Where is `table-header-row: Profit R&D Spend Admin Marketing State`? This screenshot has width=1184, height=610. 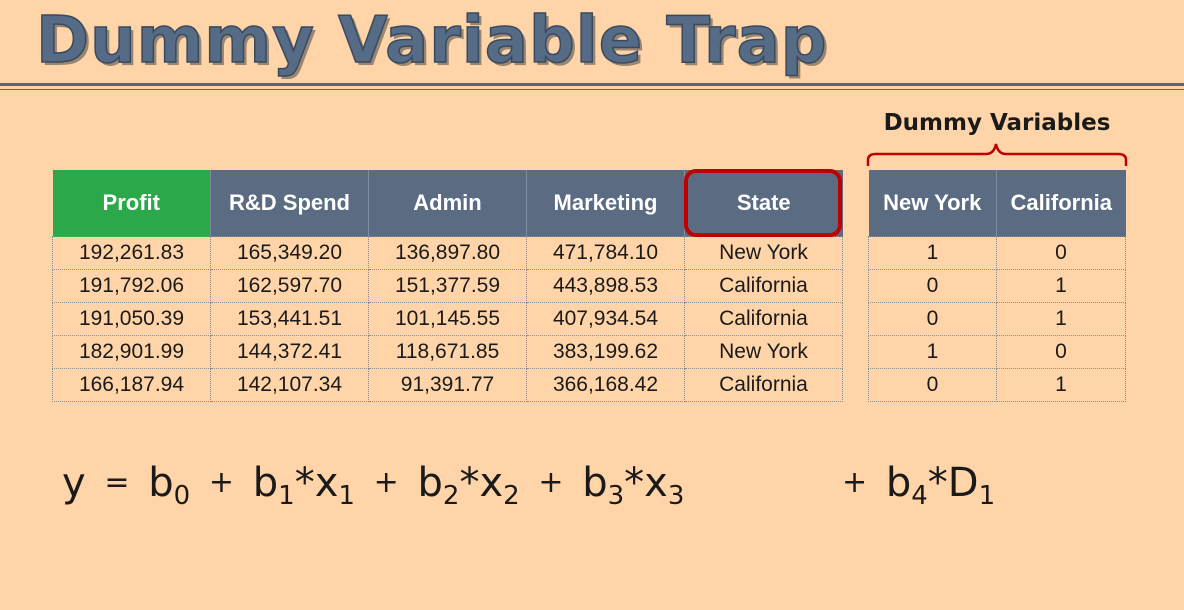 table-header-row: Profit R&D Spend Admin Marketing State is located at coordinates (447, 203).